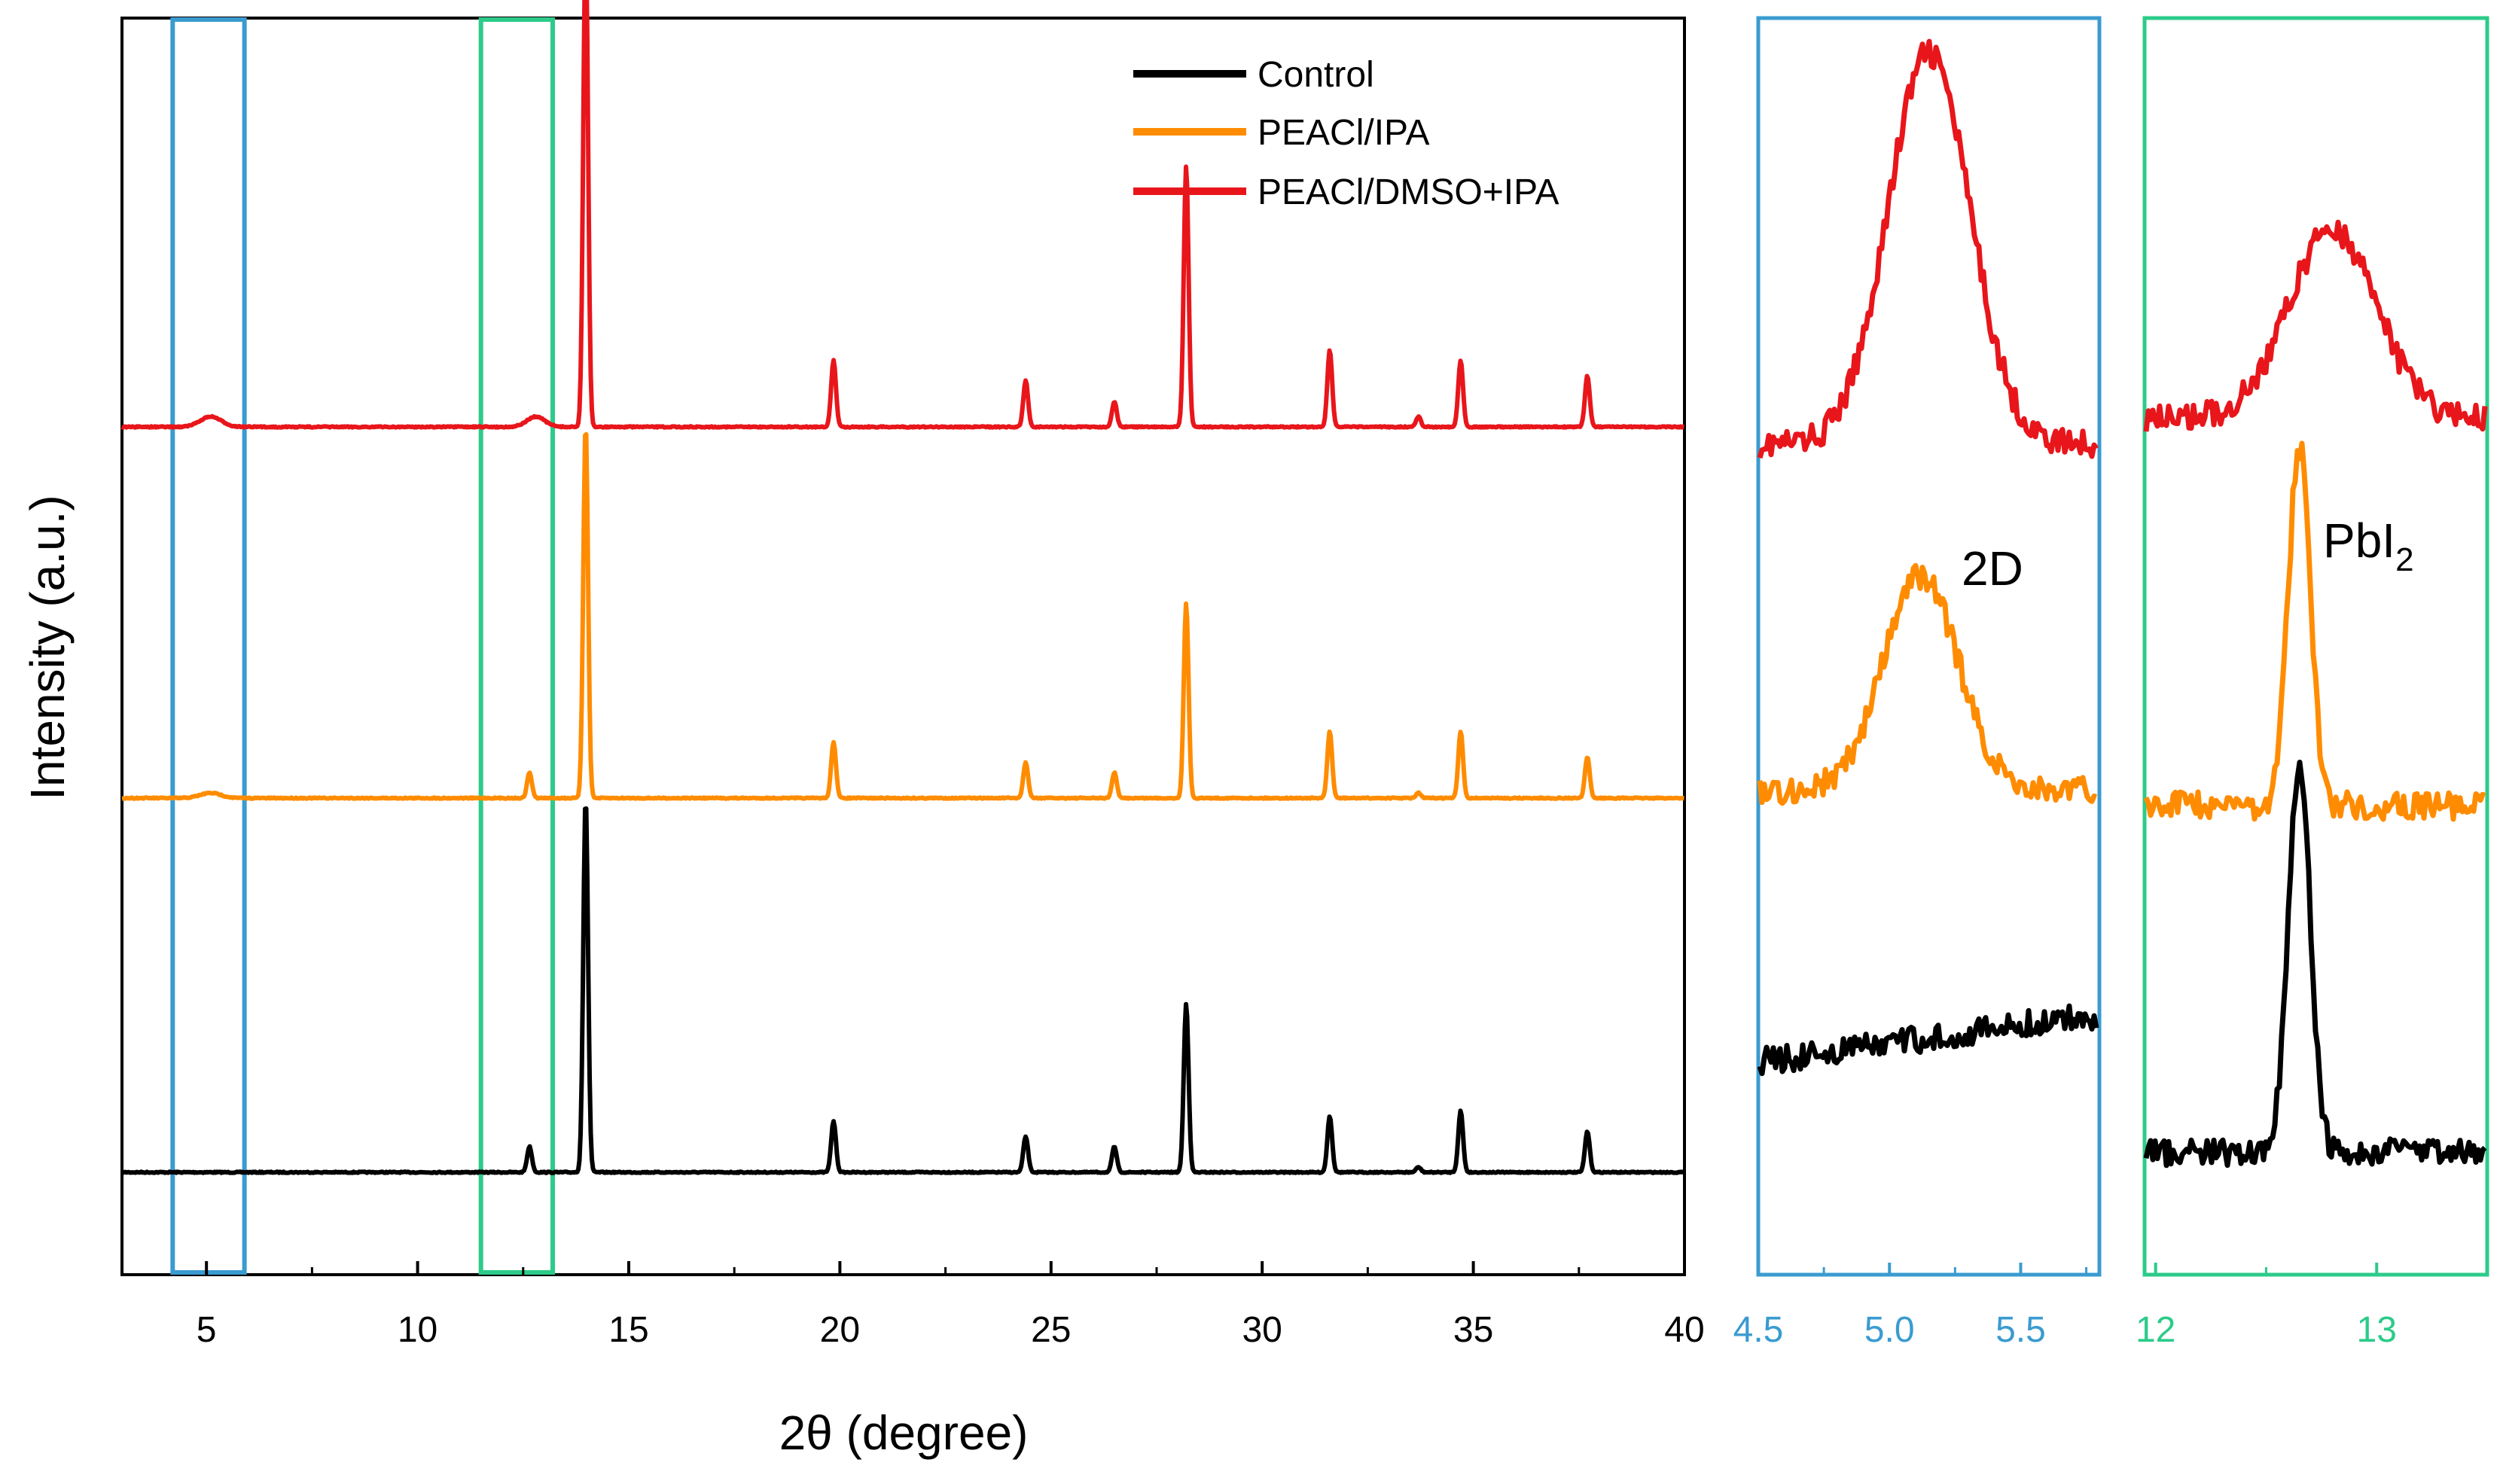 The width and height of the screenshot is (2503, 1484). I want to click on main-x-ticks: 5 10 15 20 25 30 35 40, so click(951, 1305).